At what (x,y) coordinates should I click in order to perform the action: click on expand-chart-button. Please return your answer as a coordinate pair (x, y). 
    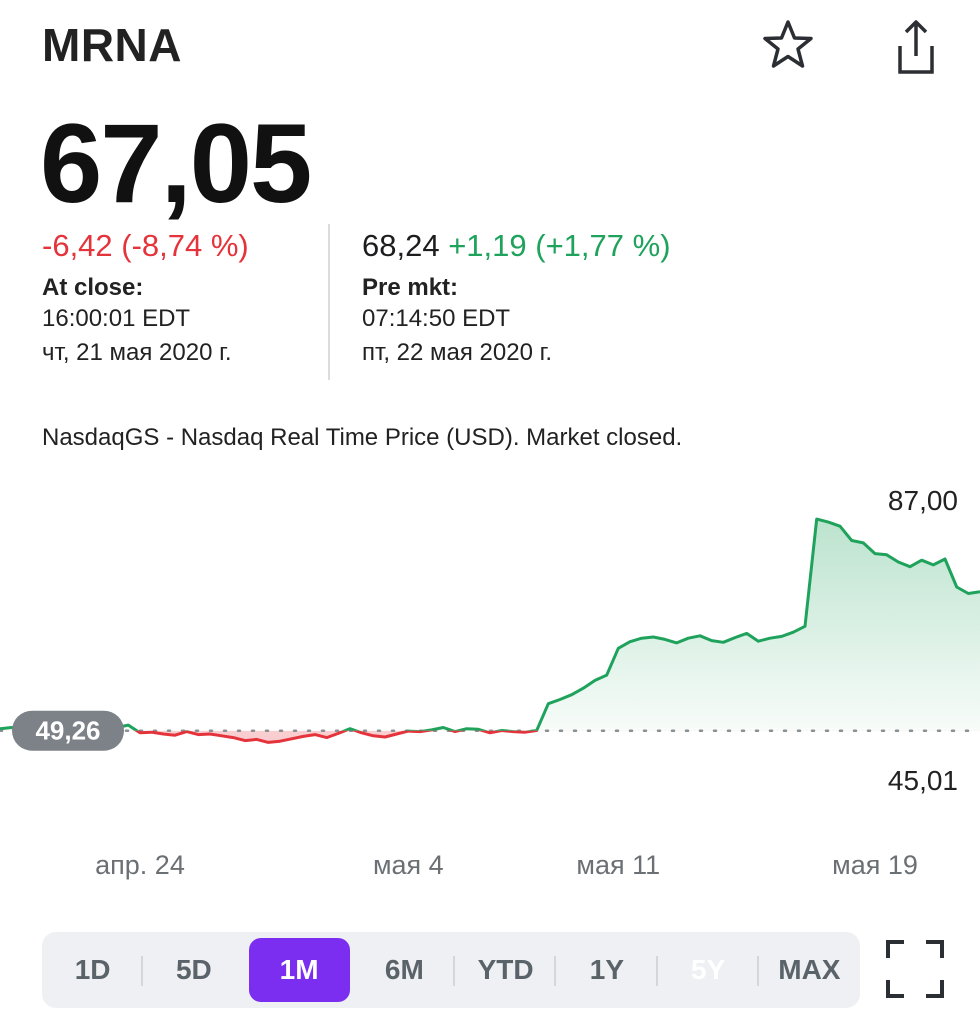
    Looking at the image, I should click on (915, 969).